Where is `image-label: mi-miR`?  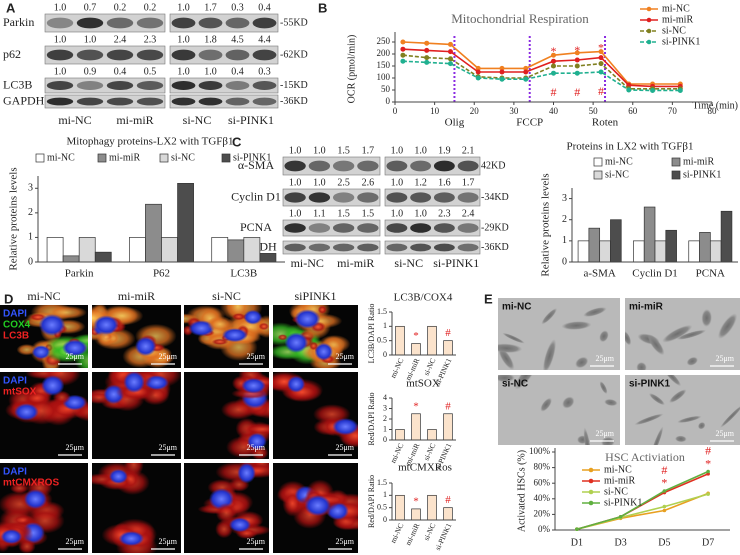 image-label: mi-miR is located at coordinates (646, 307).